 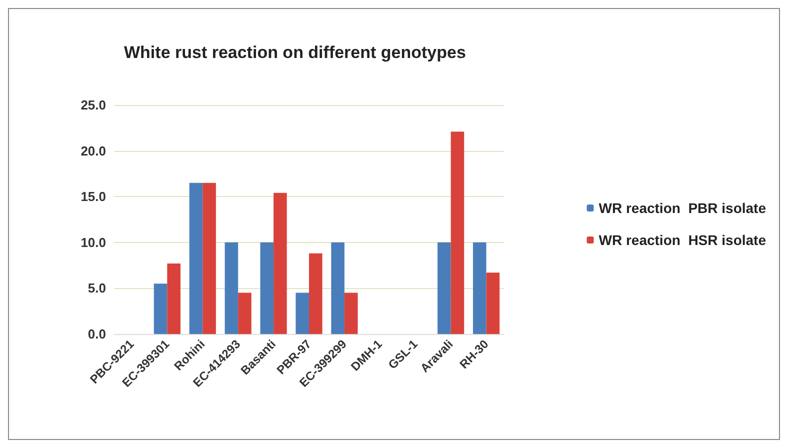 What do you see at coordinates (97, 334) in the screenshot?
I see `y-tick-label: 0.0` at bounding box center [97, 334].